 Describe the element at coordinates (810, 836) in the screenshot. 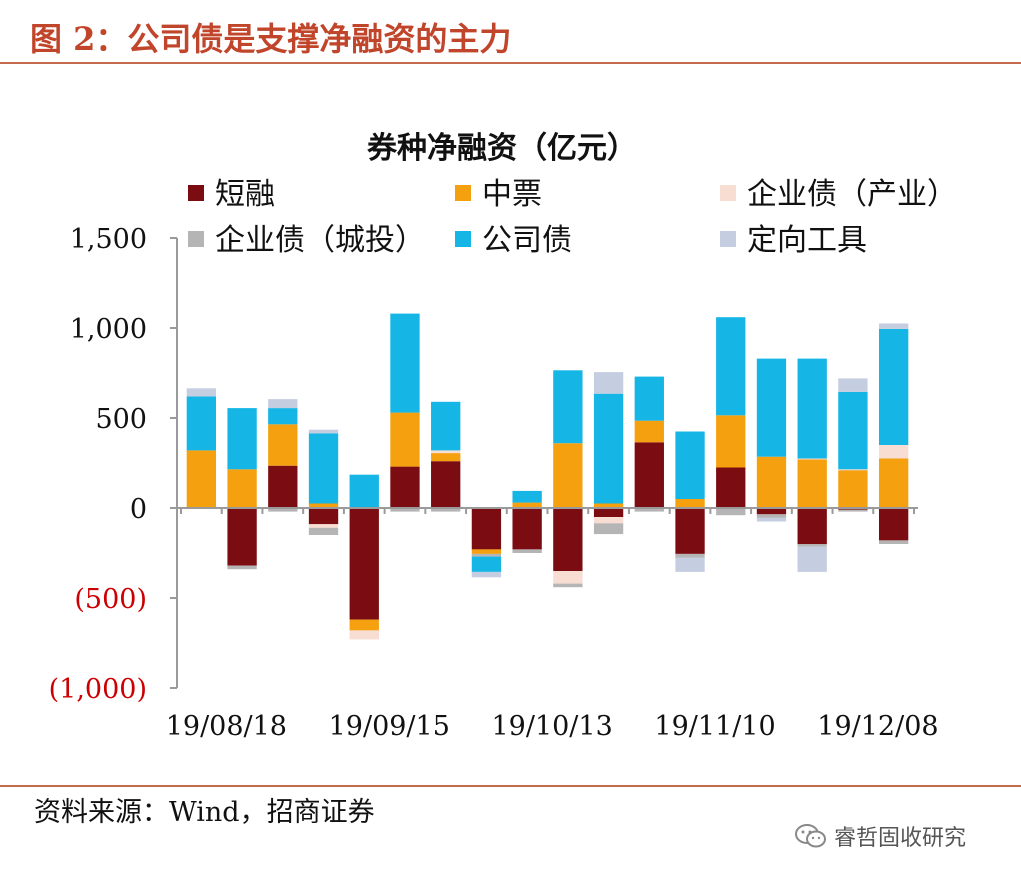

I see `wechat-icon` at that location.